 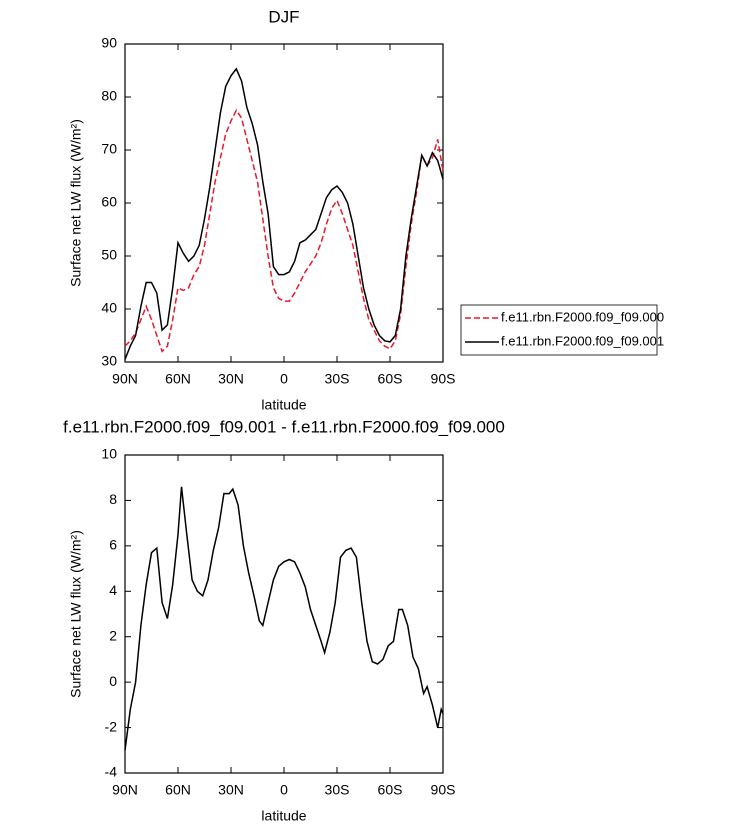 What do you see at coordinates (582, 340) in the screenshot?
I see `legend-label: f.e11.rbn.F2000.f09_f09.001` at bounding box center [582, 340].